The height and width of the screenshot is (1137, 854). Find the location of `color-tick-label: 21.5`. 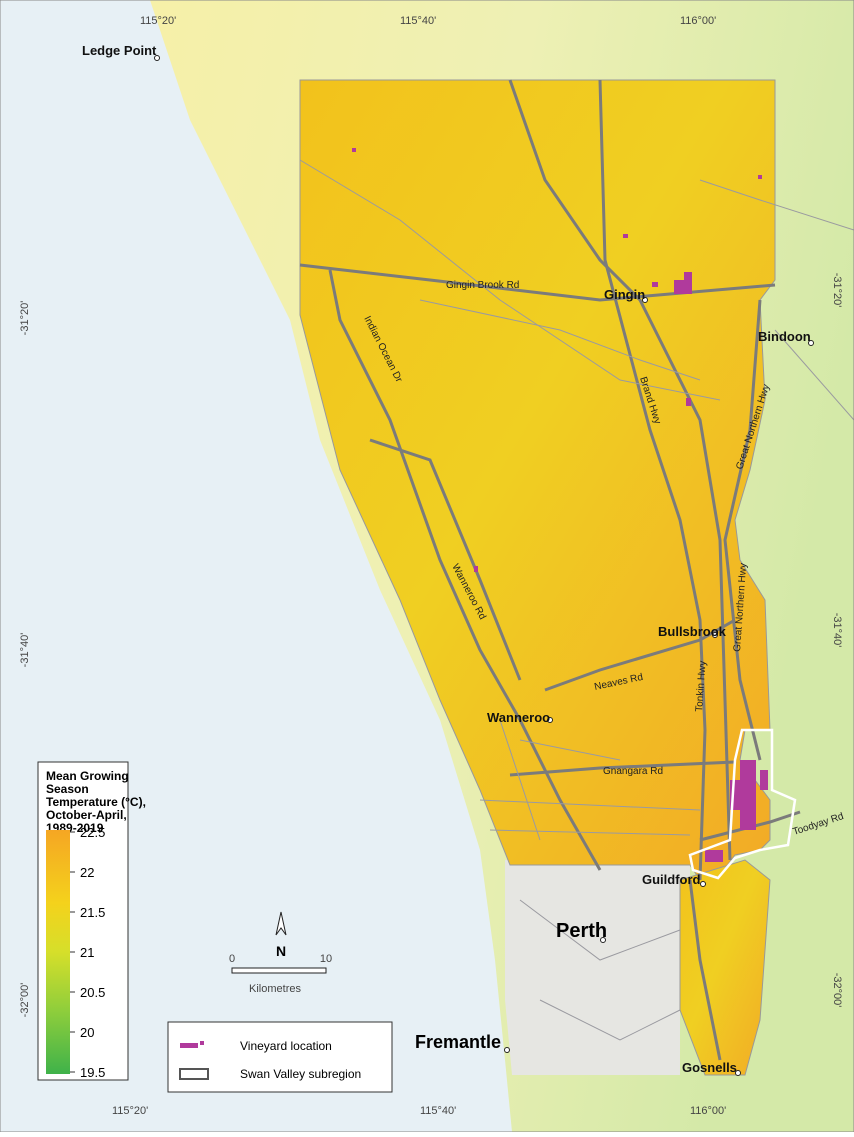

color-tick-label: 21.5 is located at coordinates (92, 912).